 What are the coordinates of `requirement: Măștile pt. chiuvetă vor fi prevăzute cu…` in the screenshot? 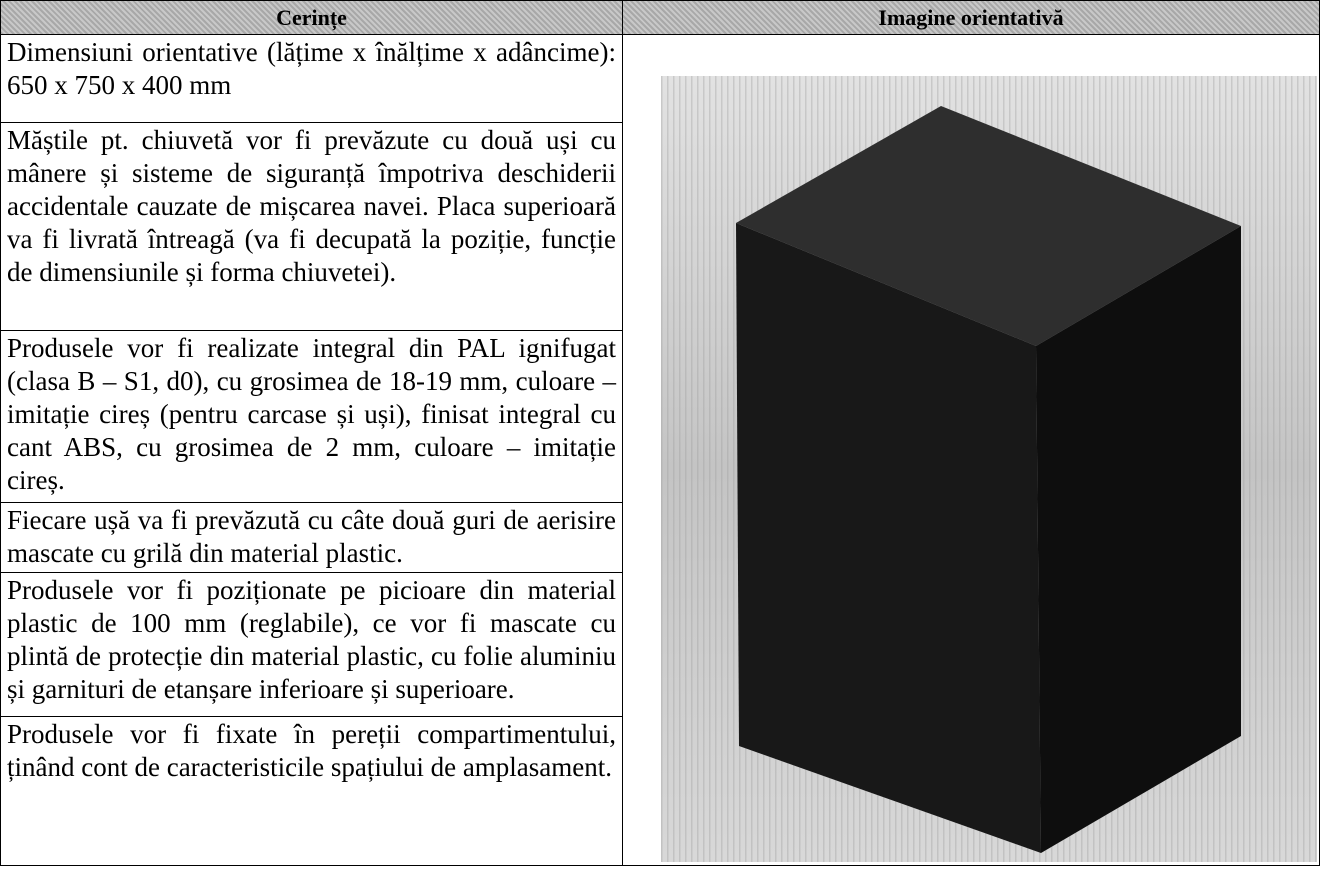 It's located at (312, 227).